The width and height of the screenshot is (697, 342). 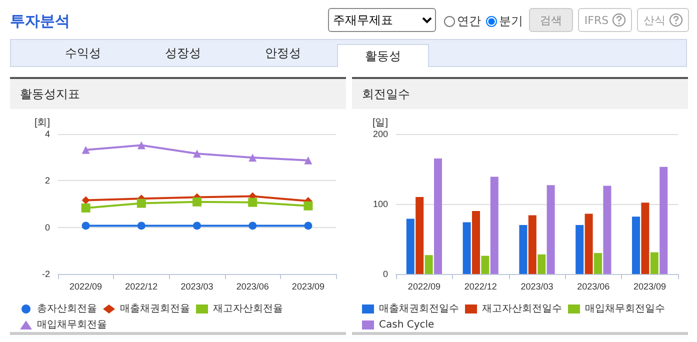 I want to click on text: 성장성, so click(x=183, y=53).